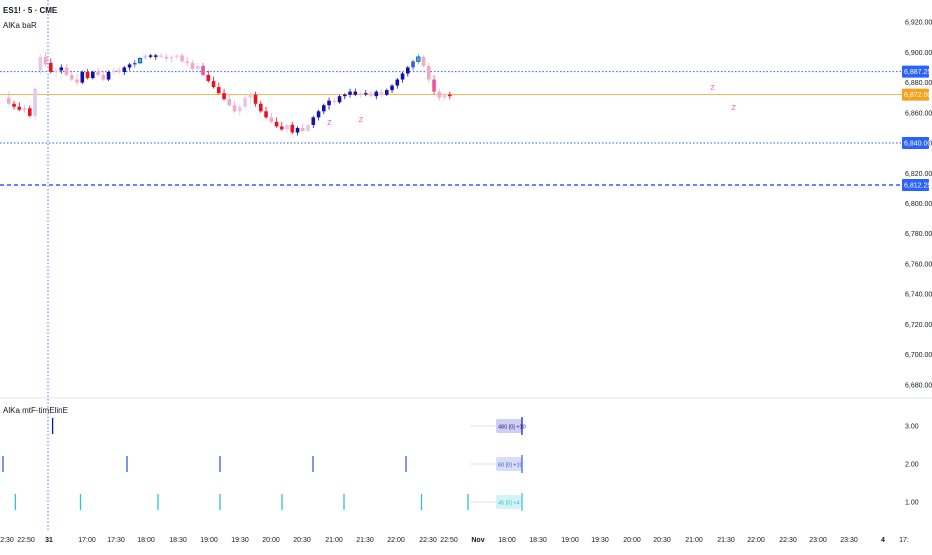 The image size is (932, 555). I want to click on y-tick-label: 6,820.00, so click(918, 174).